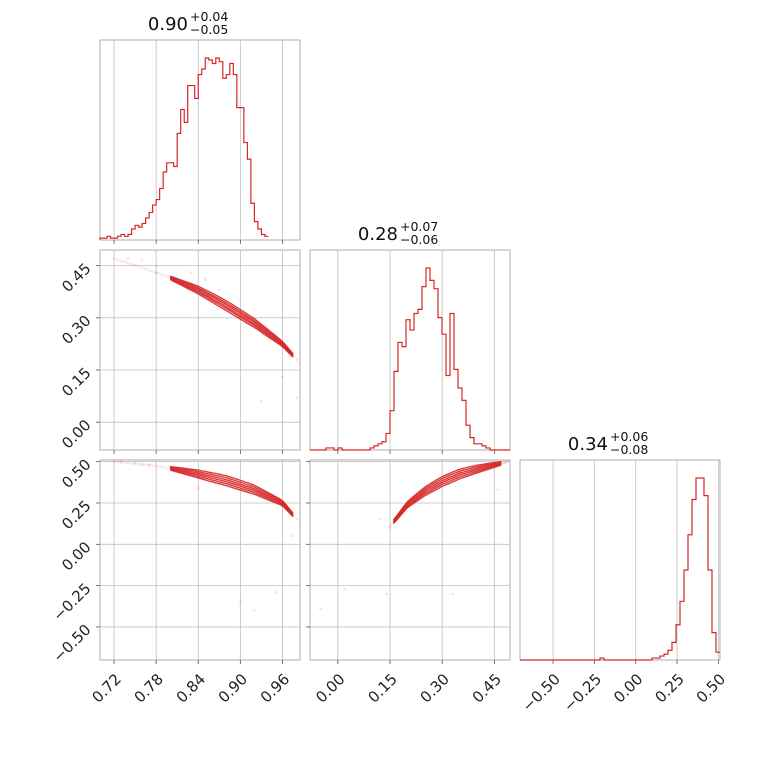 The height and width of the screenshot is (760, 760). Describe the element at coordinates (76, 515) in the screenshot. I see `y-tick-label: 0.25` at that location.